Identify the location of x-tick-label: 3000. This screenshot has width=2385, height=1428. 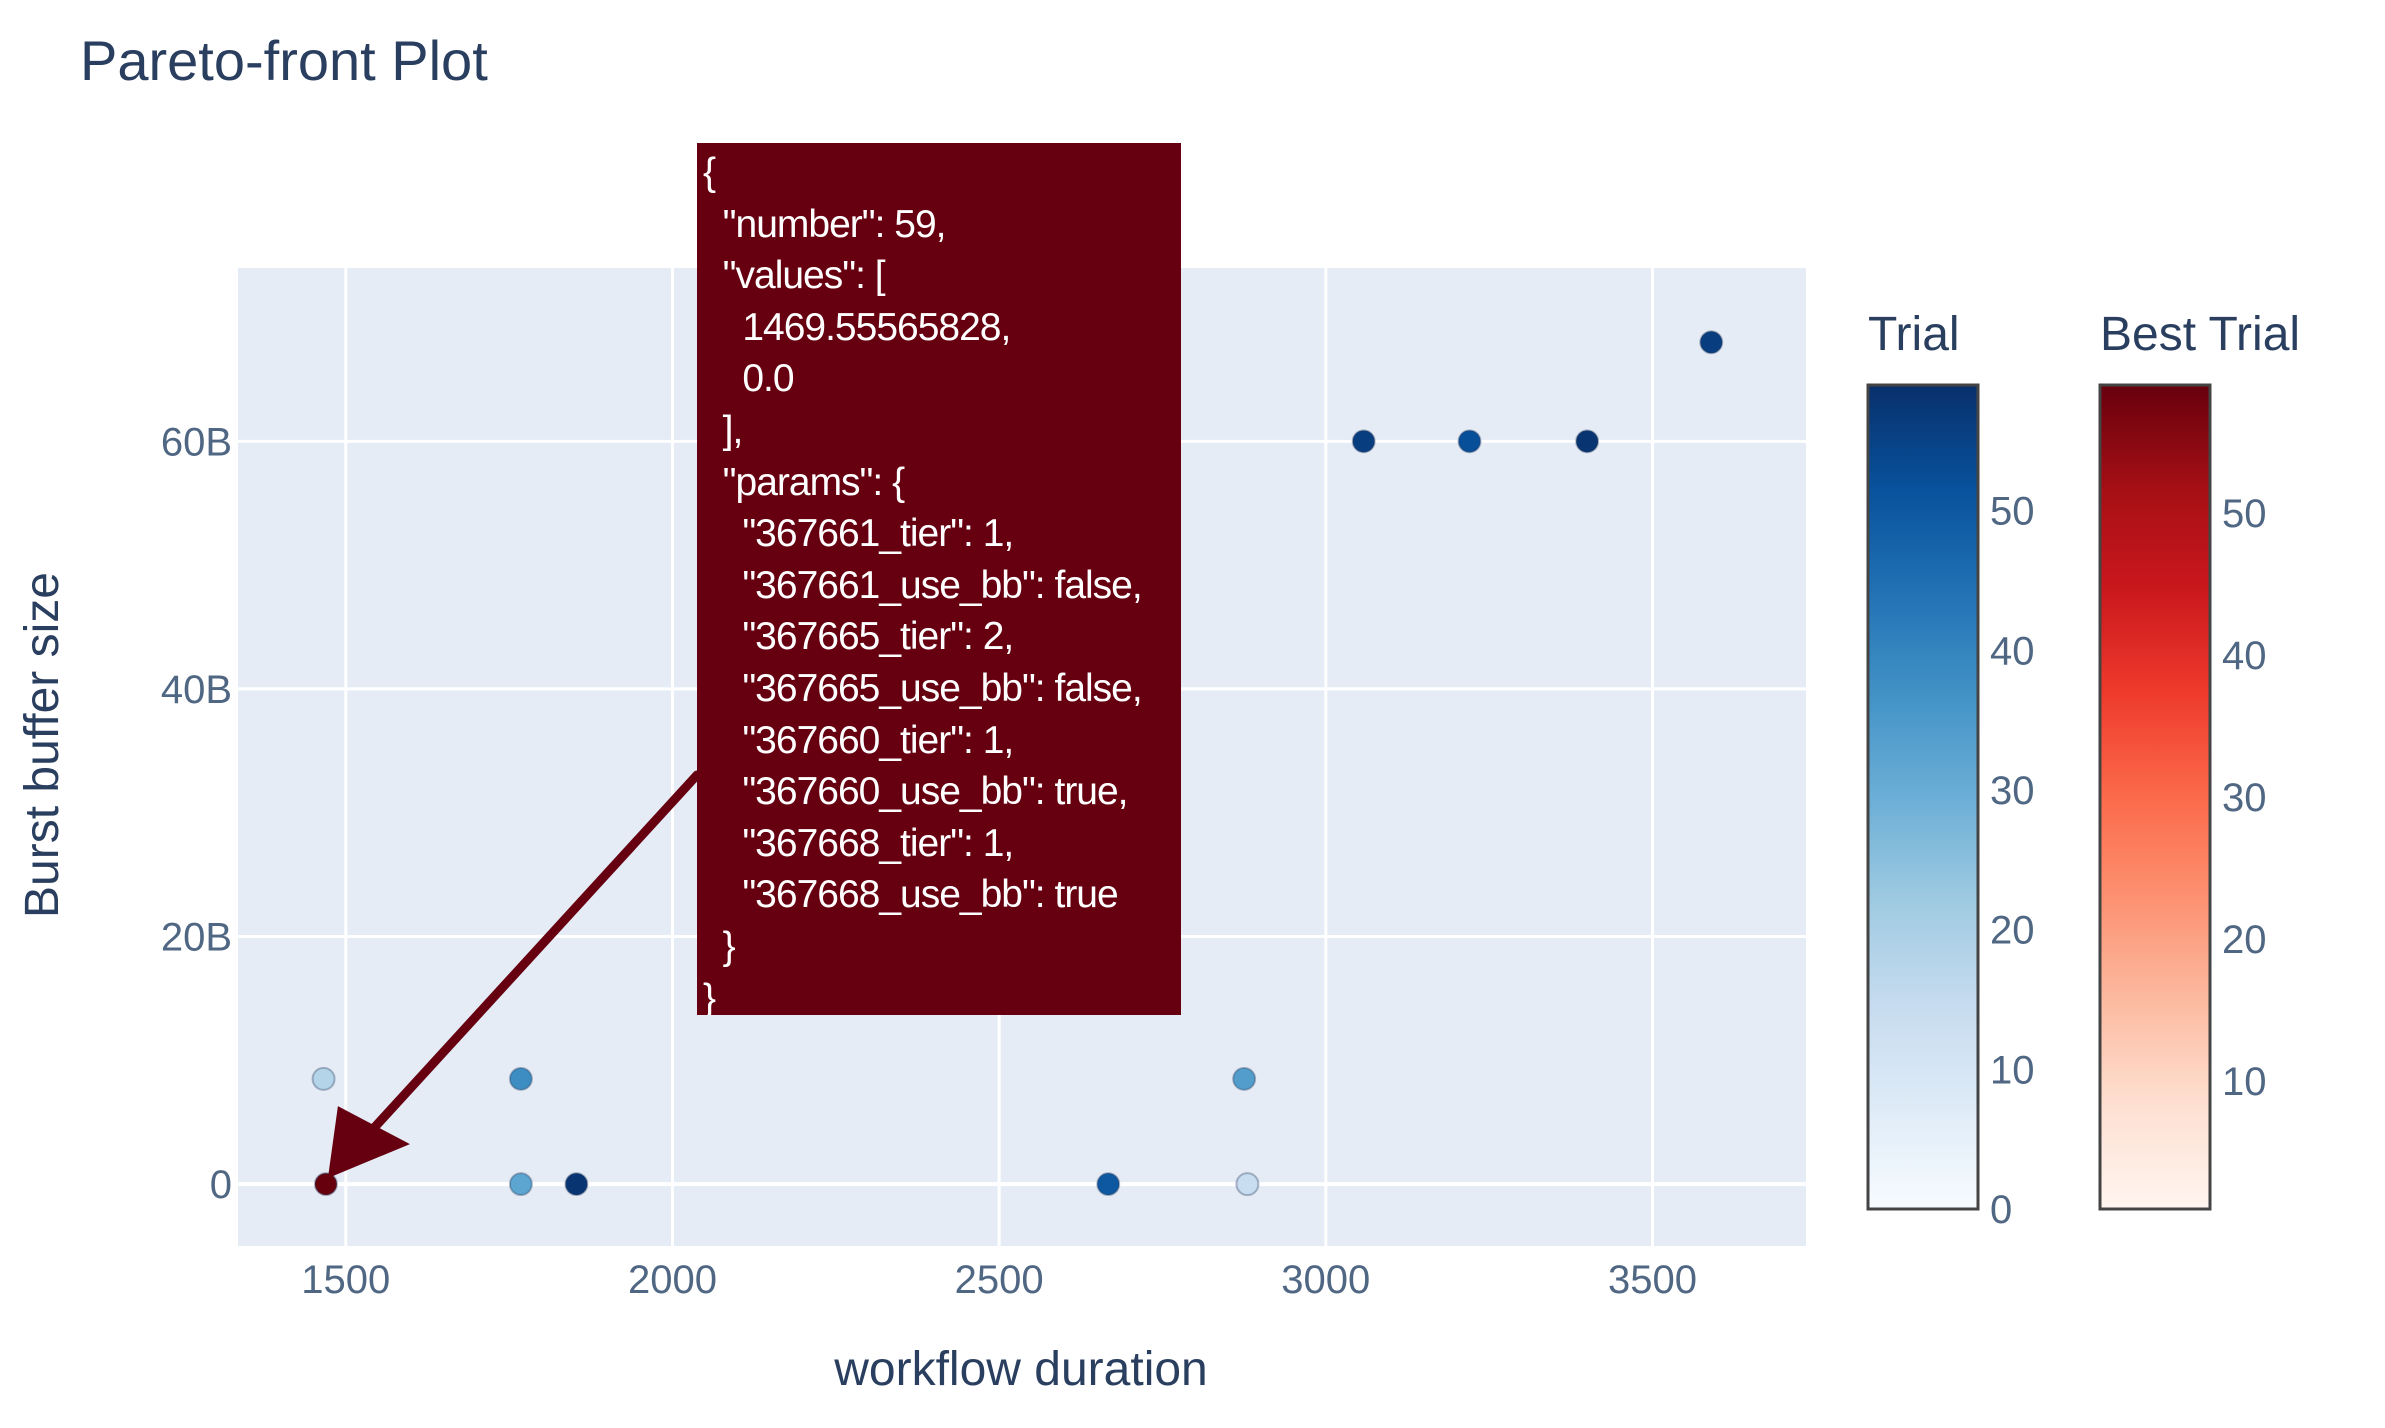
(1325, 1280).